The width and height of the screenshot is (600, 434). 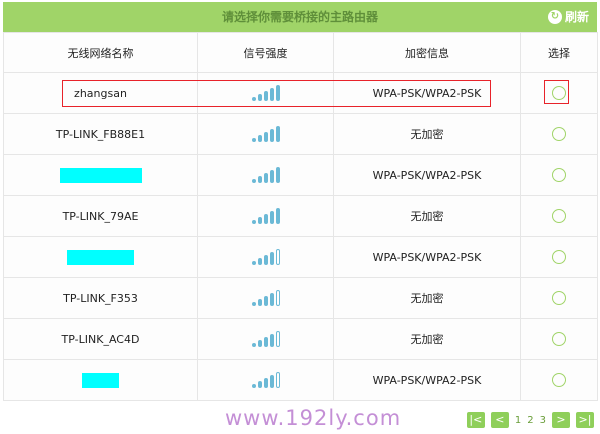 What do you see at coordinates (554, 17) in the screenshot?
I see `refresh-icon: ↻` at bounding box center [554, 17].